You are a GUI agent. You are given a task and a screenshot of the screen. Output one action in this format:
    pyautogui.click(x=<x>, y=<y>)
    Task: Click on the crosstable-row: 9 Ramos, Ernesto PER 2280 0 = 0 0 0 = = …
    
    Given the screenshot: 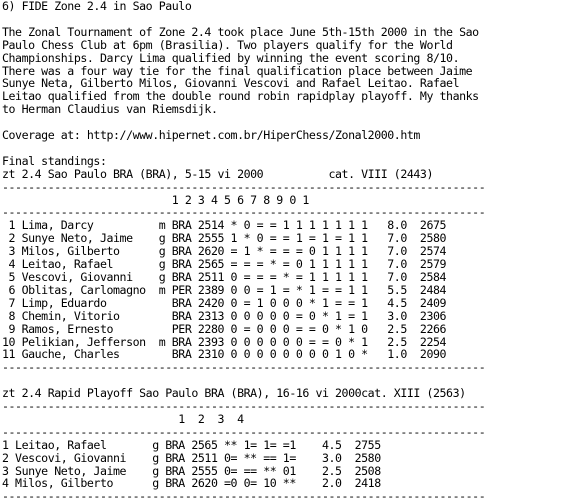 What is the action you would take?
    pyautogui.click(x=224, y=328)
    